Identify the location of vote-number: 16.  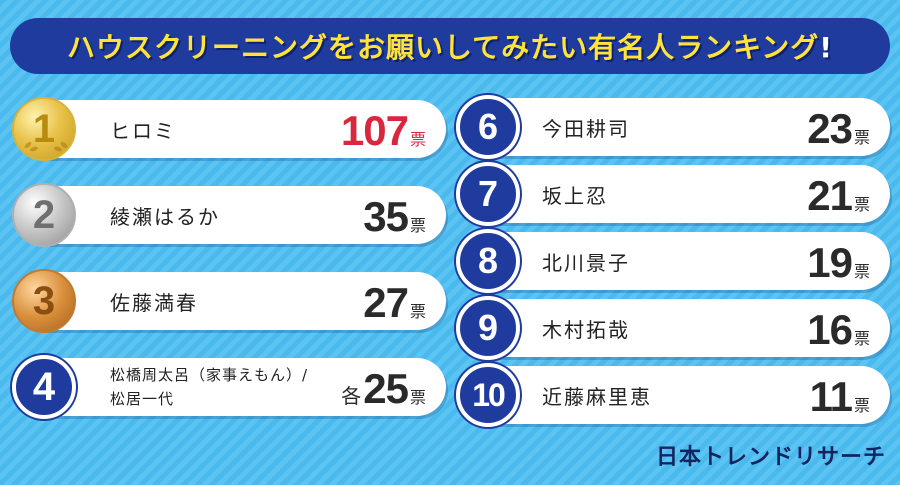
(830, 329).